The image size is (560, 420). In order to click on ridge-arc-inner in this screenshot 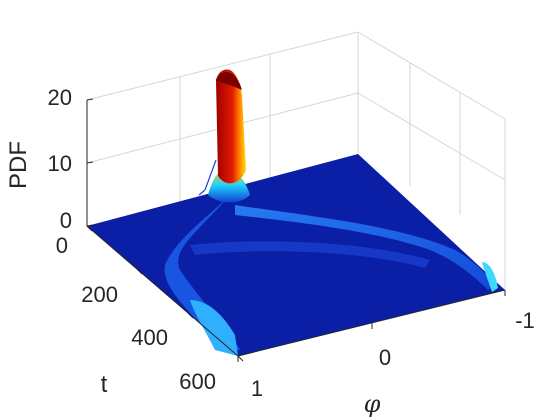, I will do `click(310, 254)`.